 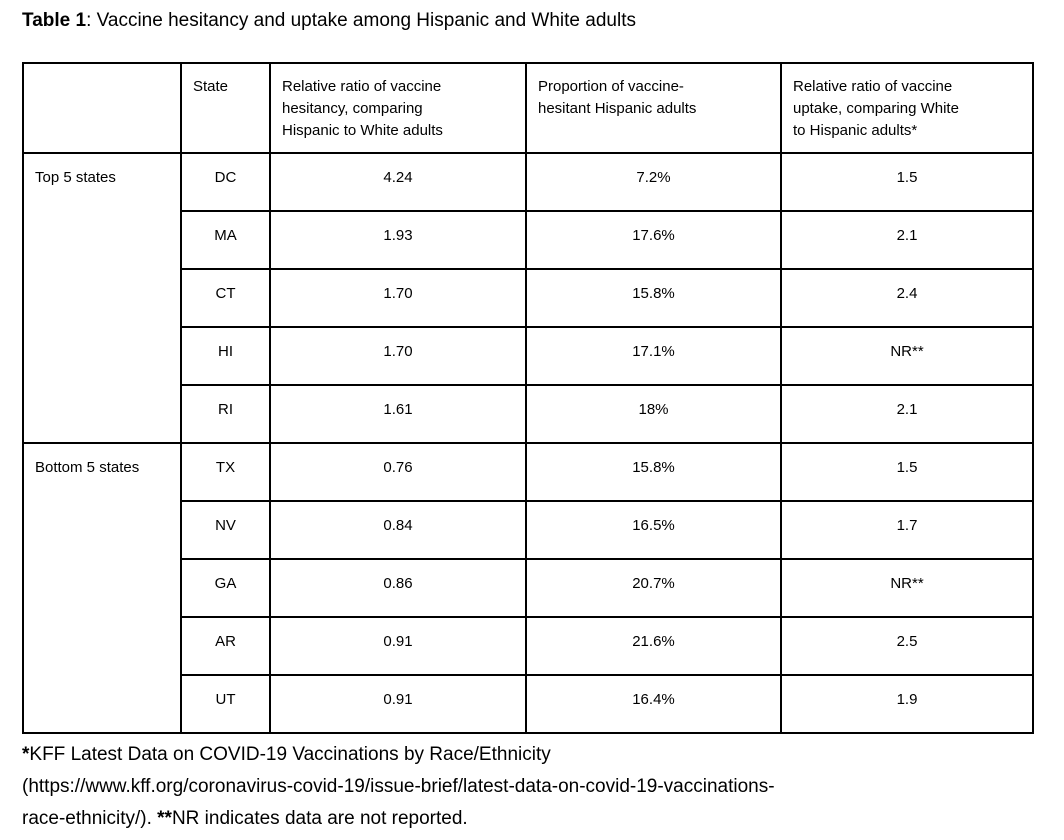 What do you see at coordinates (225, 108) in the screenshot?
I see `header-state: State` at bounding box center [225, 108].